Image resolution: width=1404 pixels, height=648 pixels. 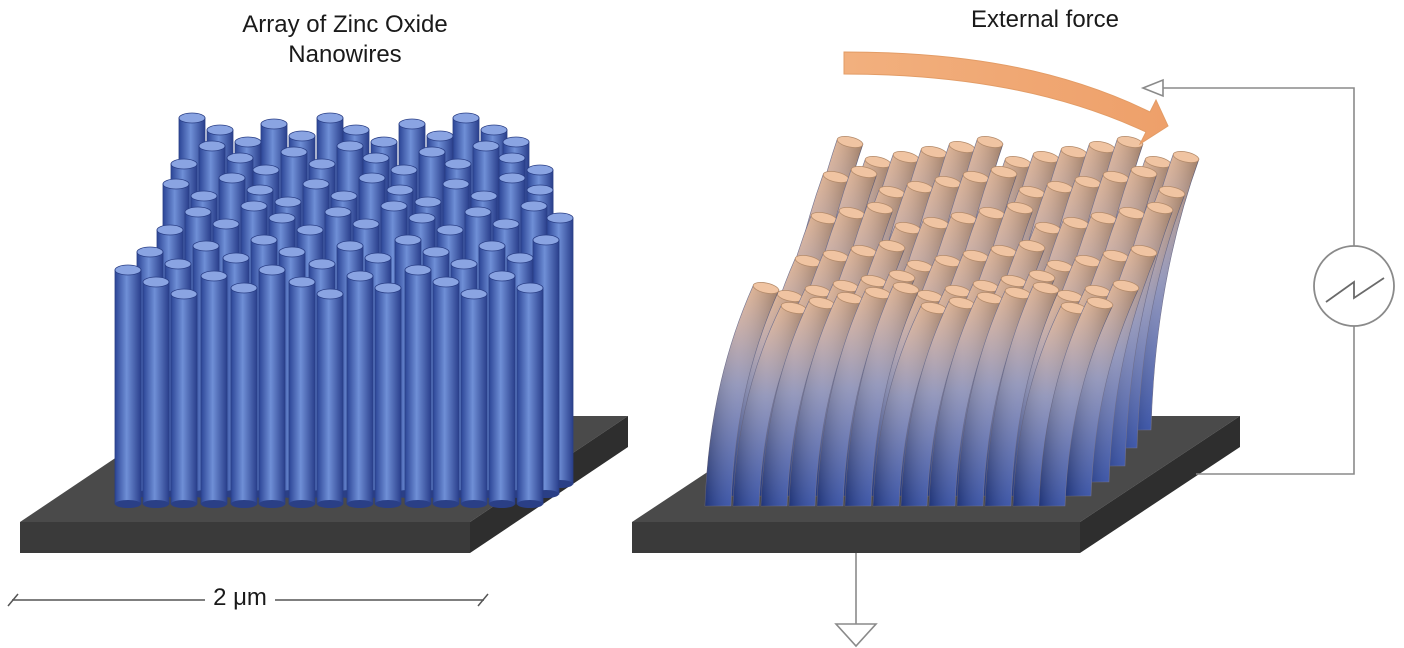 I want to click on ground-icon, so click(x=856, y=635).